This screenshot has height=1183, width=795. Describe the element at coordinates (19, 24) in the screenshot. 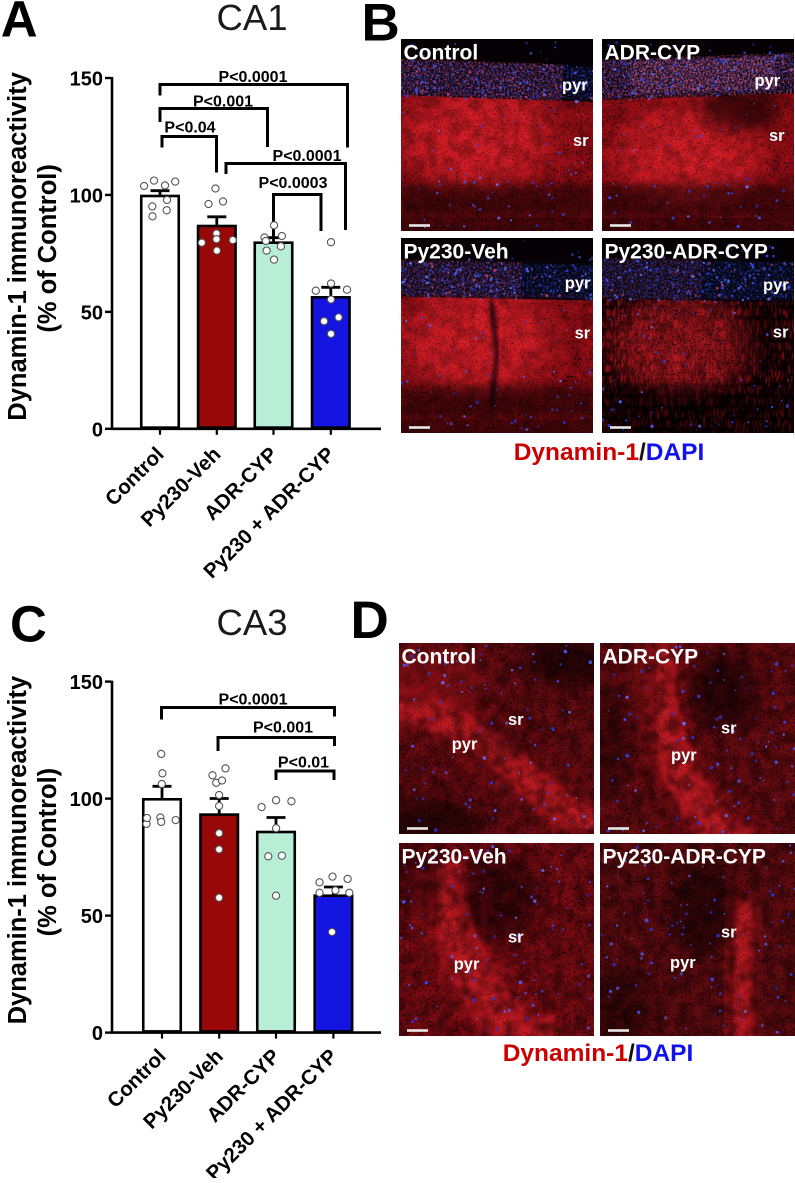

I see `svg-text: A` at that location.